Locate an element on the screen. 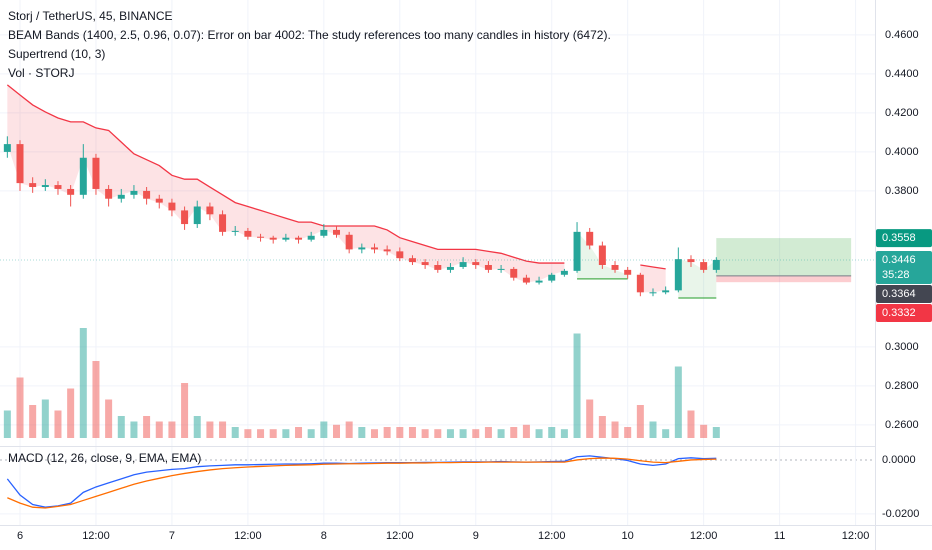 This screenshot has height=550, width=932. y-tick-label: -0.0200 is located at coordinates (900, 514).